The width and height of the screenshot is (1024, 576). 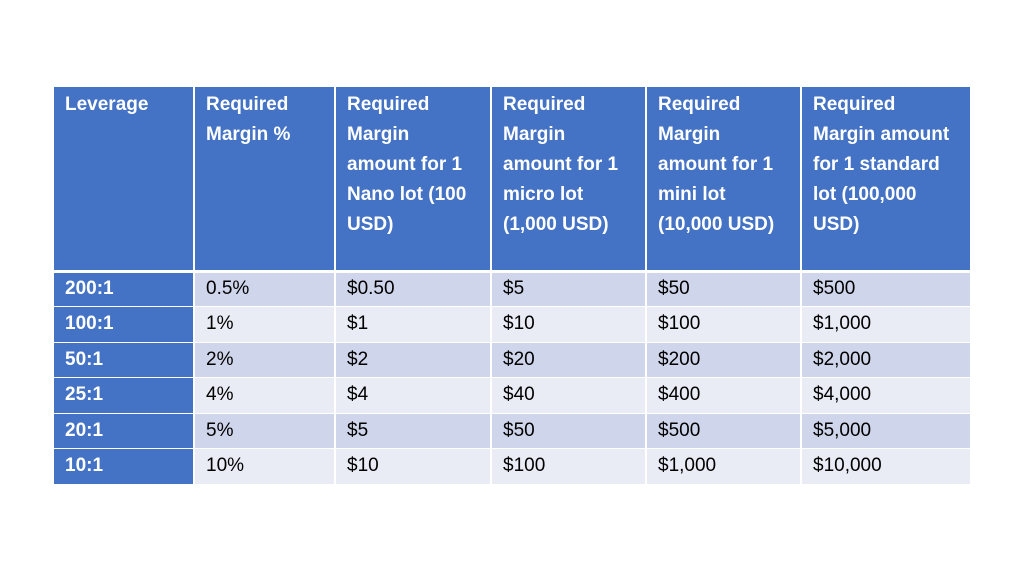 I want to click on micro-lot-cell: $20, so click(x=569, y=360).